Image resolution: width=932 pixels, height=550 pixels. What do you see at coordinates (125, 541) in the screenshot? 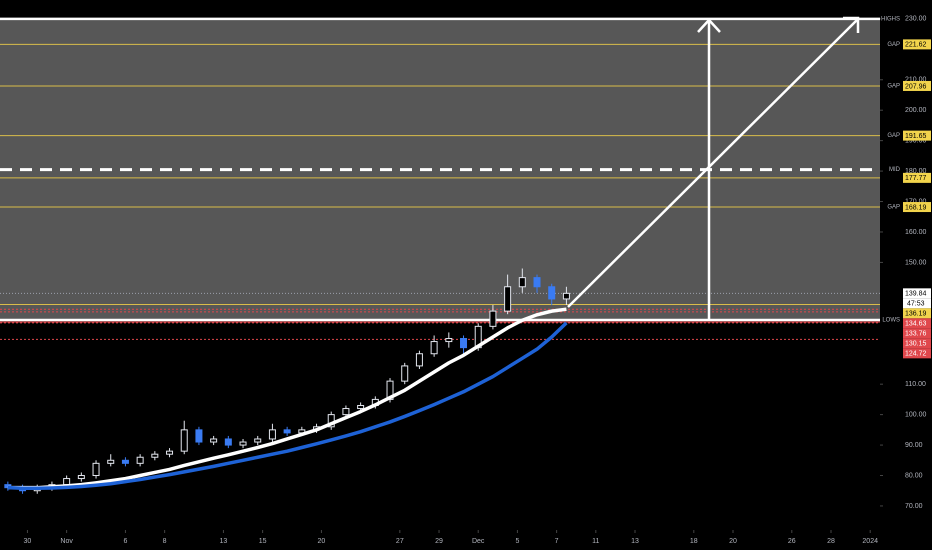
I see `x-tick-label: 6` at bounding box center [125, 541].